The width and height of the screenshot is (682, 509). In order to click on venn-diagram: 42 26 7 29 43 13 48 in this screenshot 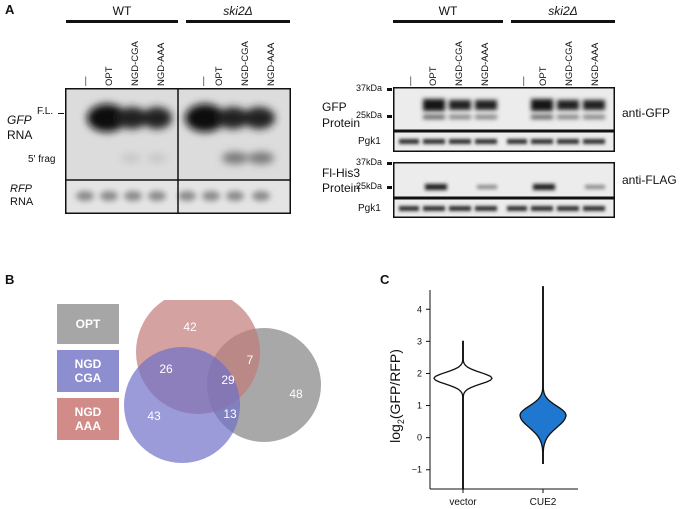, I will do `click(222, 381)`.